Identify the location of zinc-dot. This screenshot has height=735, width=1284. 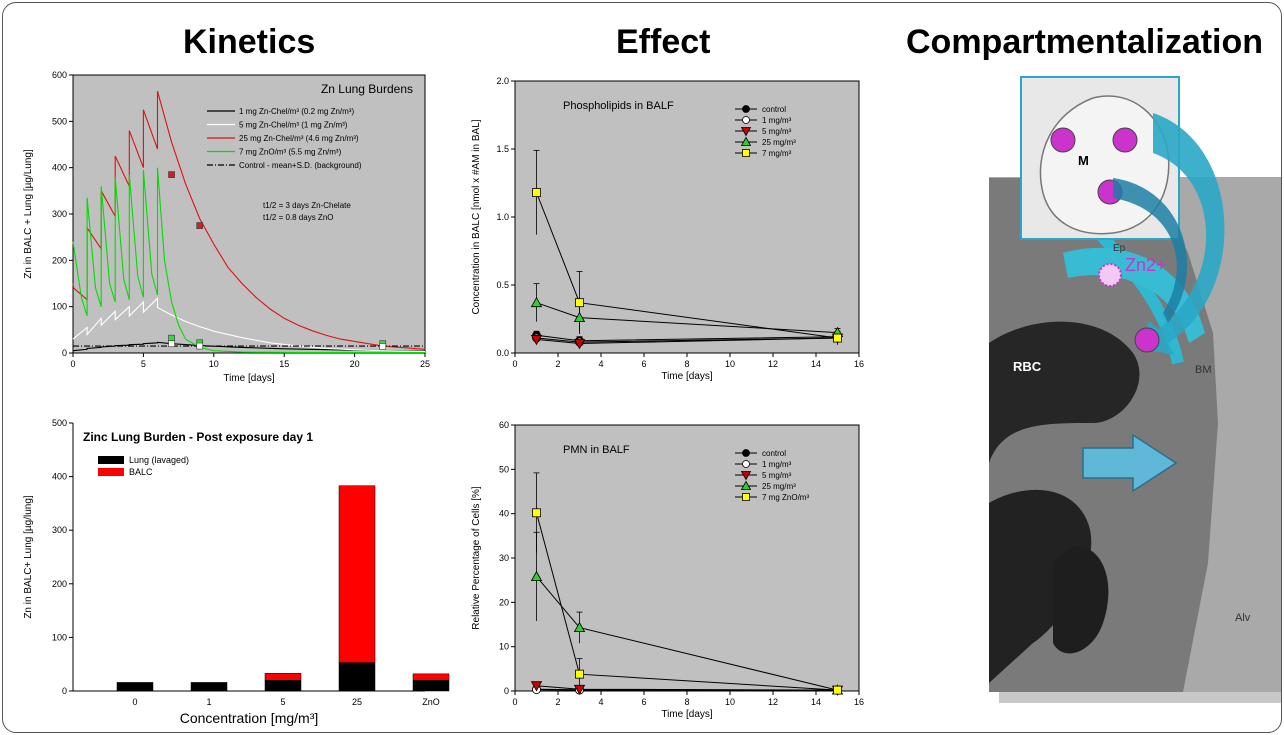
(1125, 140).